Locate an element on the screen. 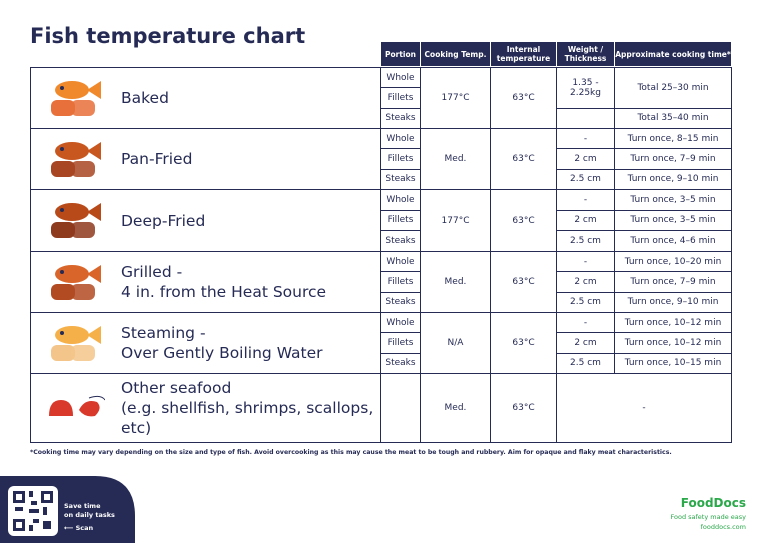 The width and height of the screenshot is (768, 543). method-cell: Grilled - 4 in. from the Heat Source is located at coordinates (205, 282).